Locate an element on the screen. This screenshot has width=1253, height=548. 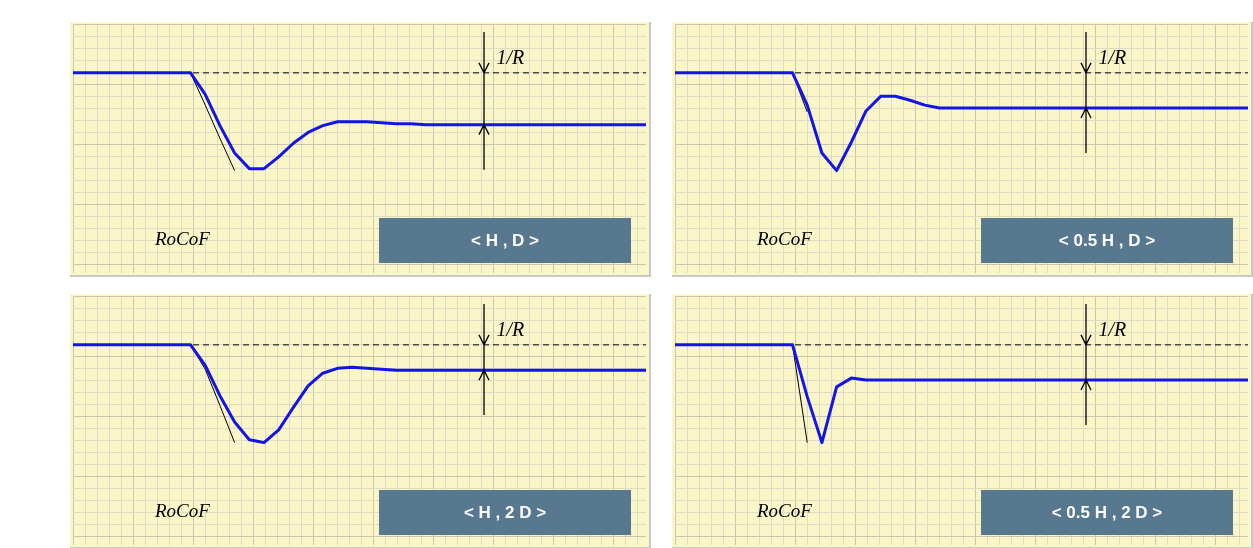
text: < H , D > is located at coordinates (505, 240).